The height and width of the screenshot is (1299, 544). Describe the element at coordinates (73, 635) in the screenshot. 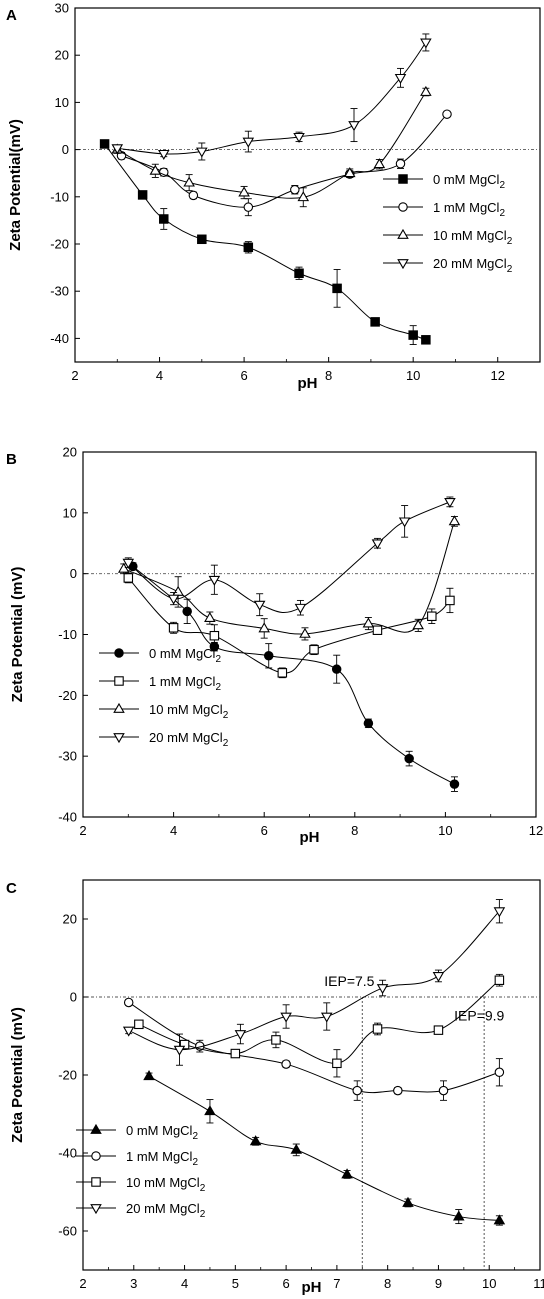

I see `y-axis: -40 -30 -20 -10 0 10 20` at that location.